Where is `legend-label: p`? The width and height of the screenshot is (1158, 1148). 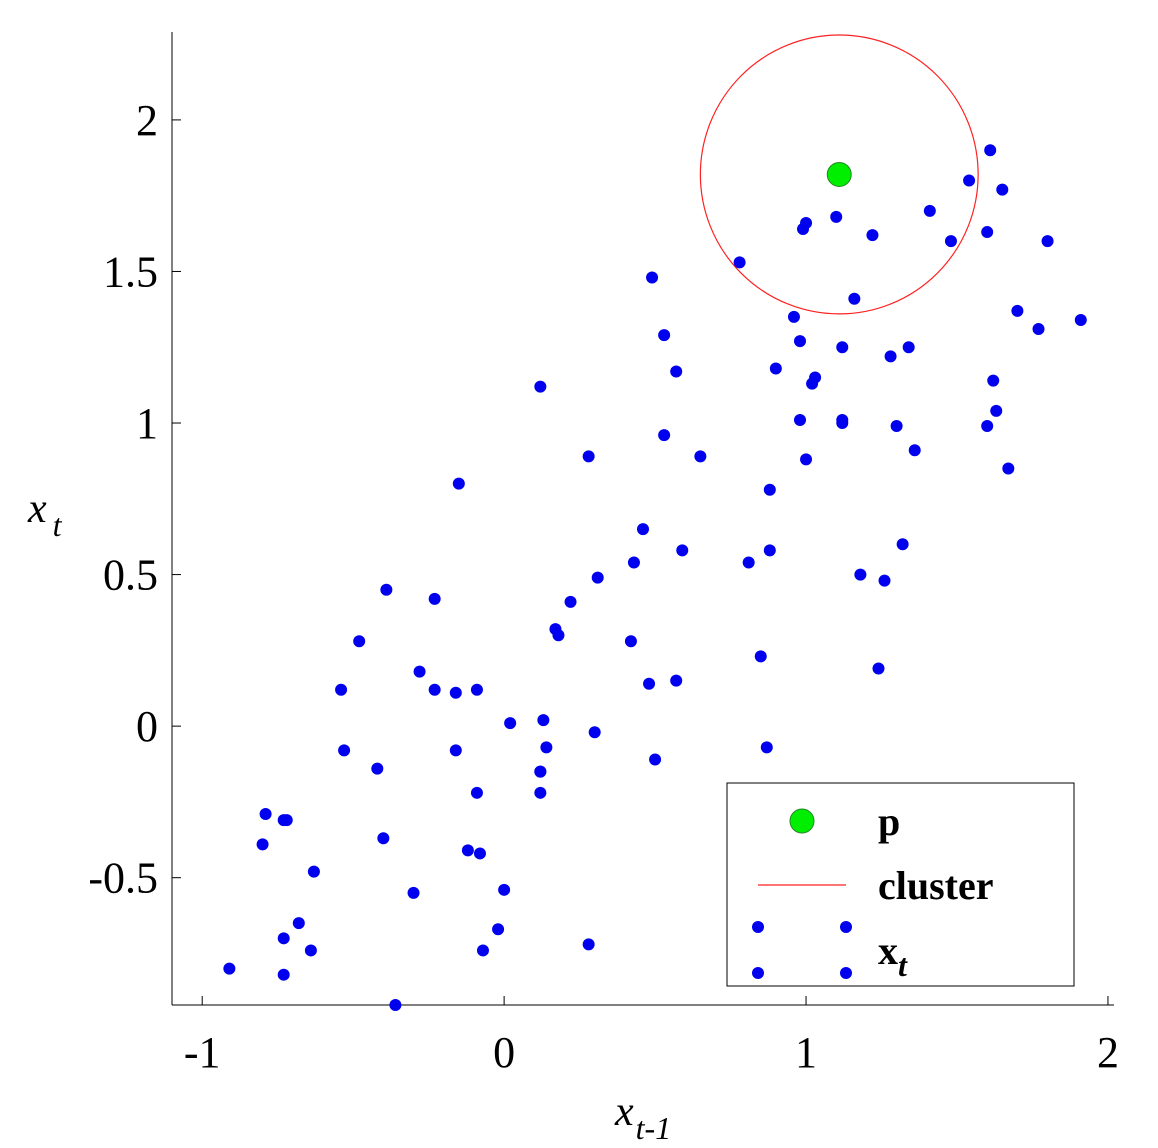 legend-label: p is located at coordinates (889, 821).